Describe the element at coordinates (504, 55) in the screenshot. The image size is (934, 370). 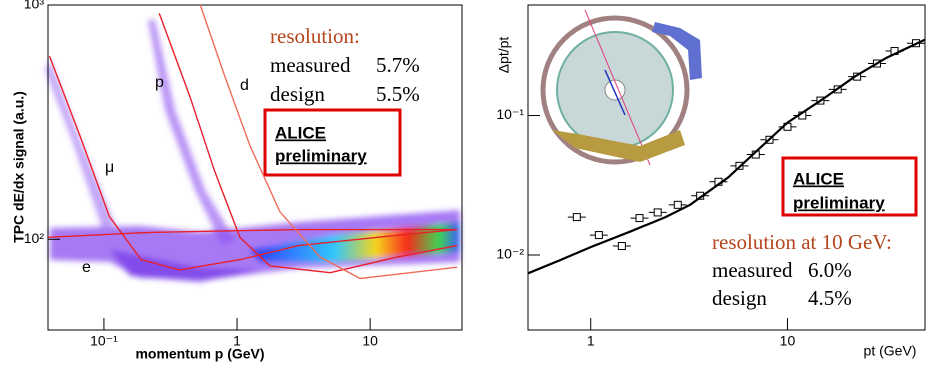
I see `y-axis-label: Δpt/pt` at that location.